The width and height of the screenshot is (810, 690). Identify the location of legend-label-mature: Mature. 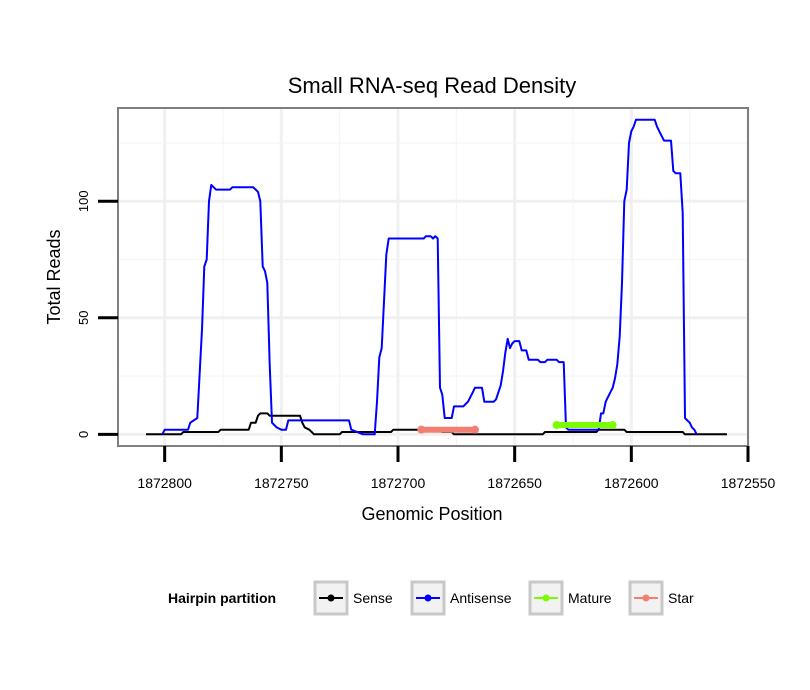
(590, 598).